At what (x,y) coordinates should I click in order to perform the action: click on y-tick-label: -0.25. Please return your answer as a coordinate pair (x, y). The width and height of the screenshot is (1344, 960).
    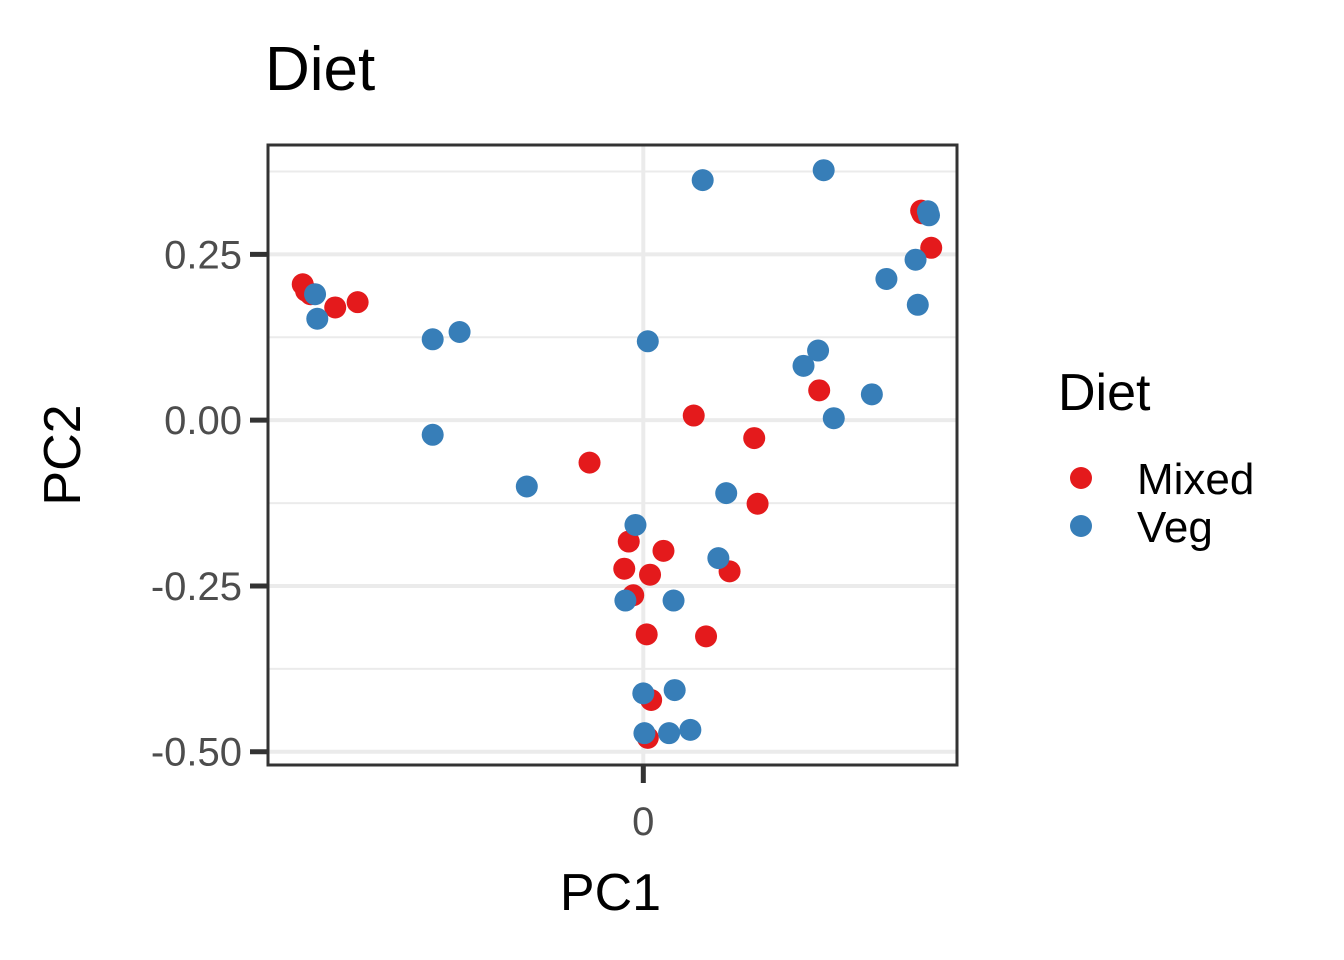
    Looking at the image, I should click on (196, 587).